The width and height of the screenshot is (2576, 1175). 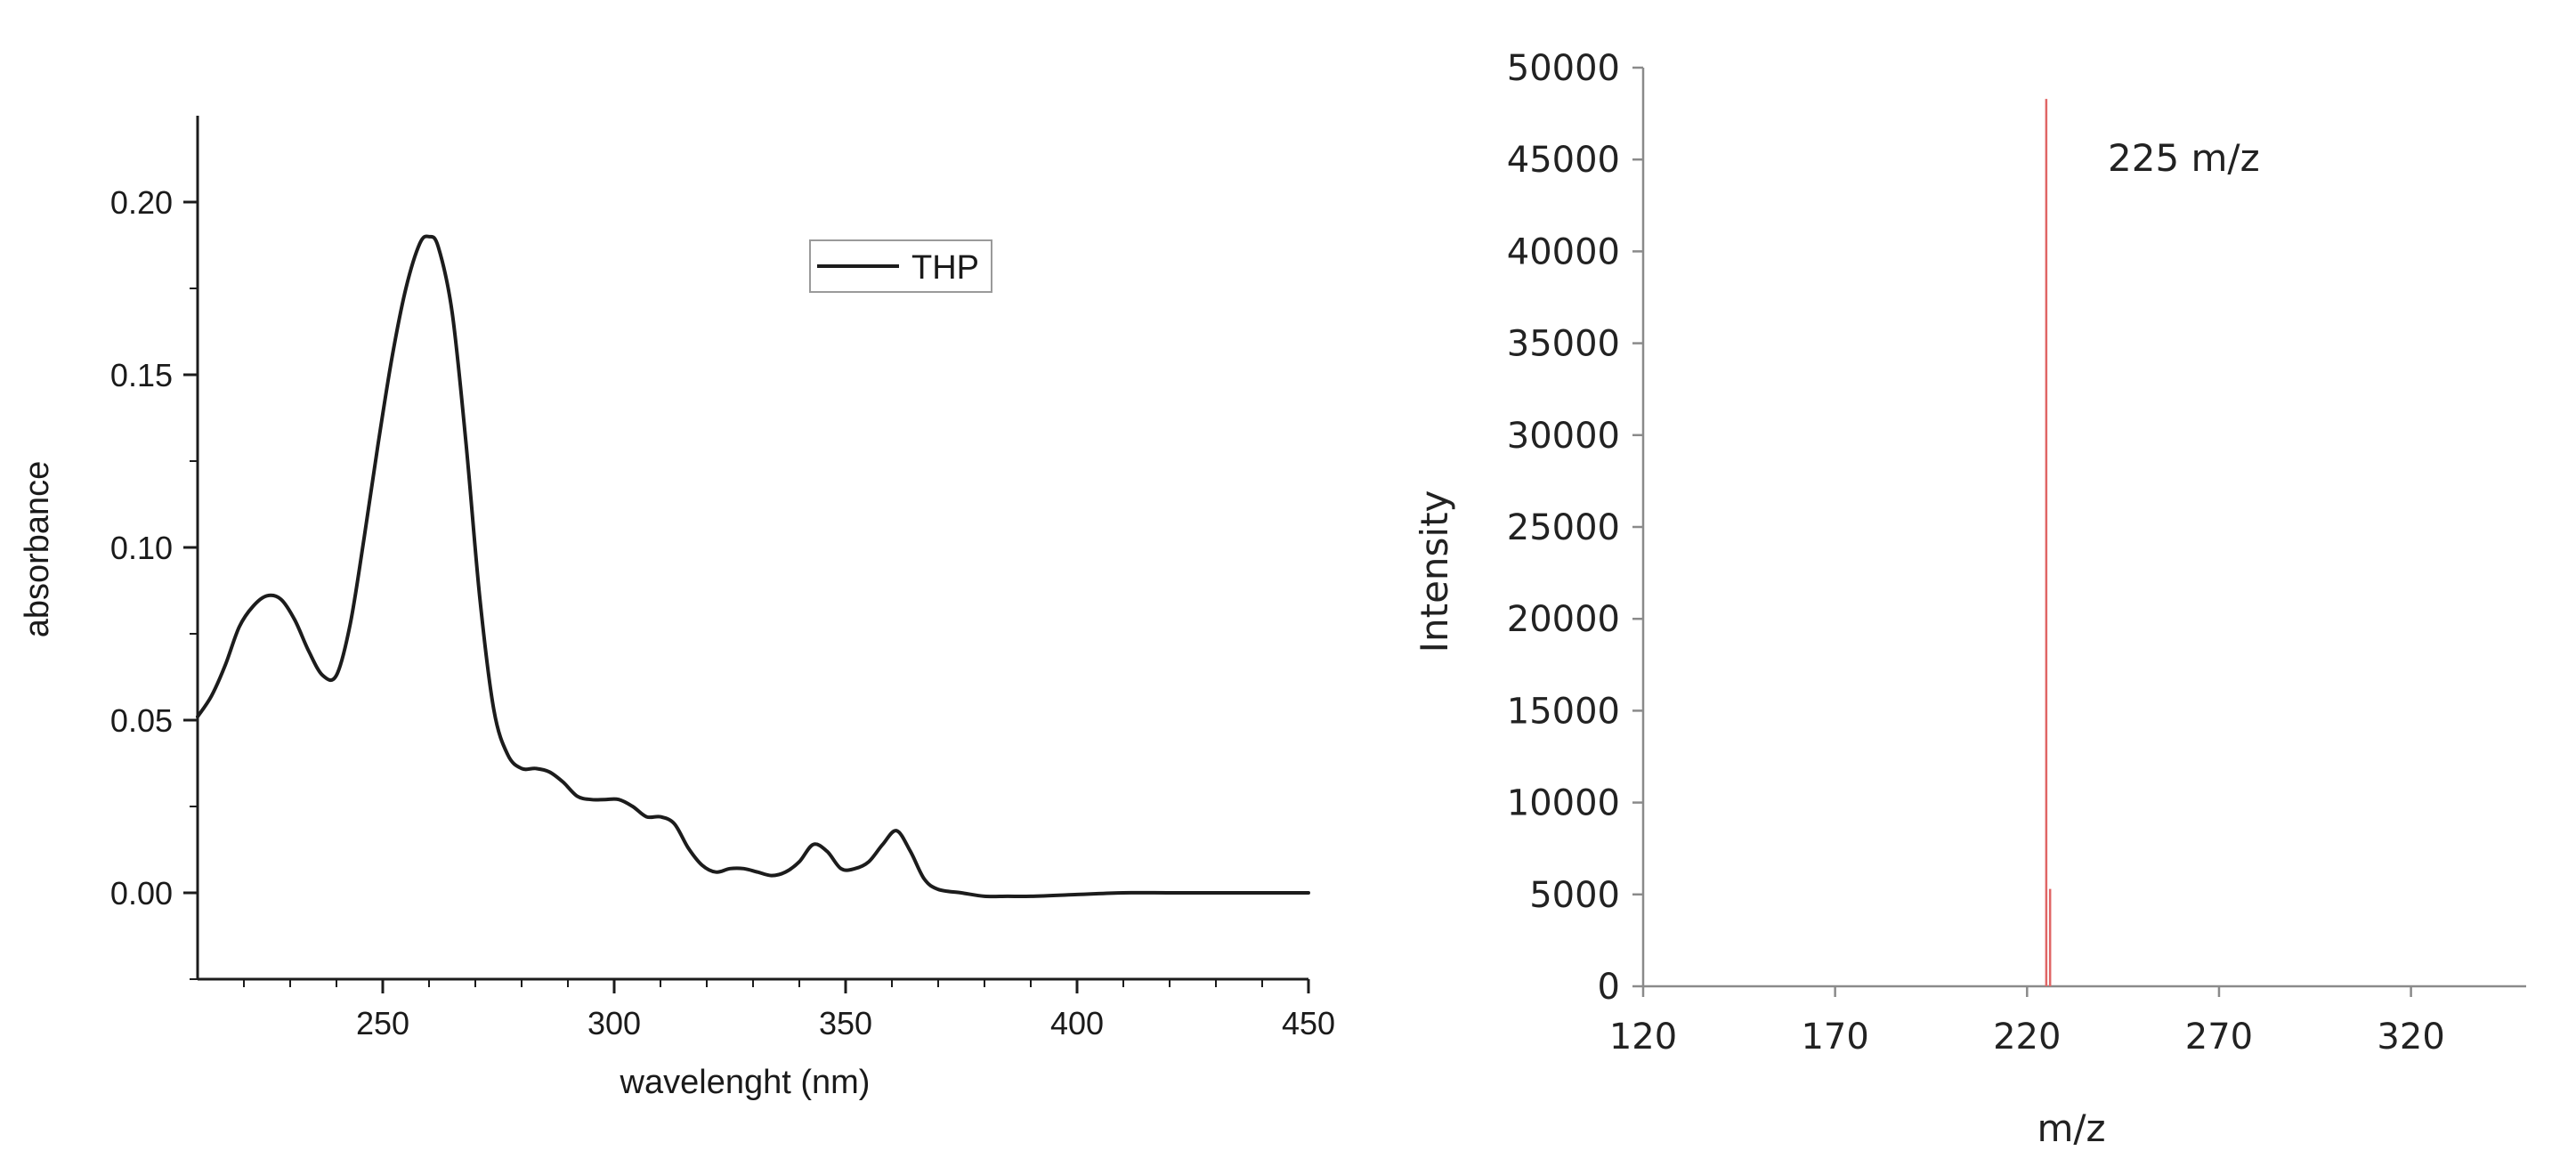 What do you see at coordinates (2071, 1128) in the screenshot?
I see `ms-x-axis-label: m/z` at bounding box center [2071, 1128].